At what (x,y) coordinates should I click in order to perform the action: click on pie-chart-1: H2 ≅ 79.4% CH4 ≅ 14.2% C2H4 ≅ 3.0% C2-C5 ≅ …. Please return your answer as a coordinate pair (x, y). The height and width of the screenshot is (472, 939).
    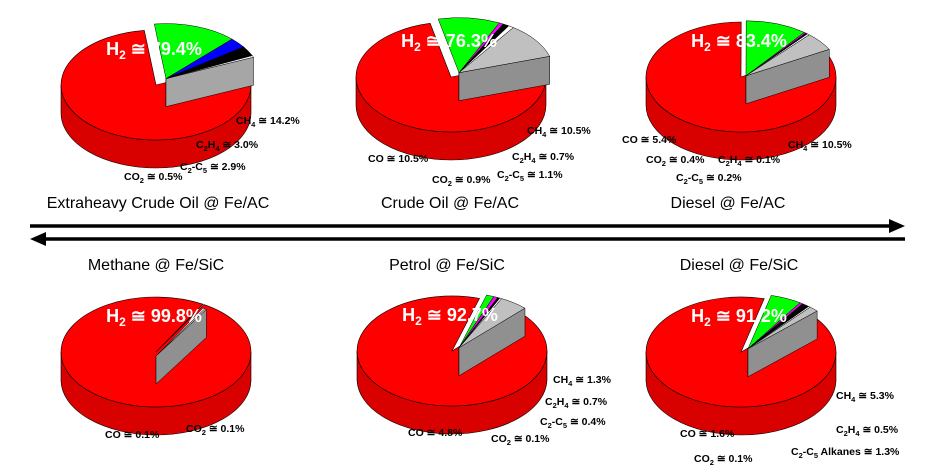
    Looking at the image, I should click on (173, 117).